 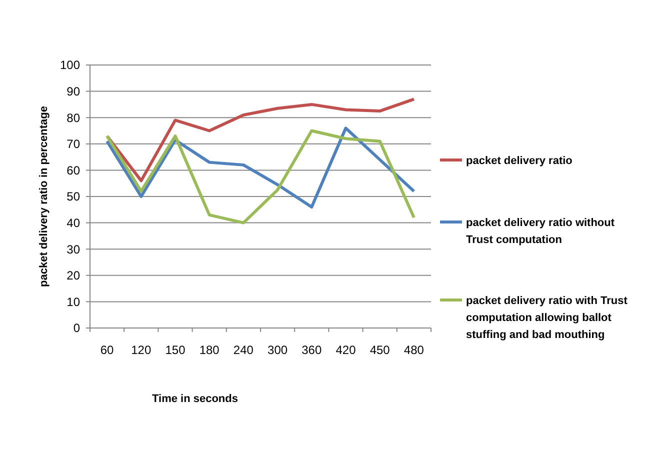 What do you see at coordinates (73, 275) in the screenshot?
I see `y-tick-label: 20` at bounding box center [73, 275].